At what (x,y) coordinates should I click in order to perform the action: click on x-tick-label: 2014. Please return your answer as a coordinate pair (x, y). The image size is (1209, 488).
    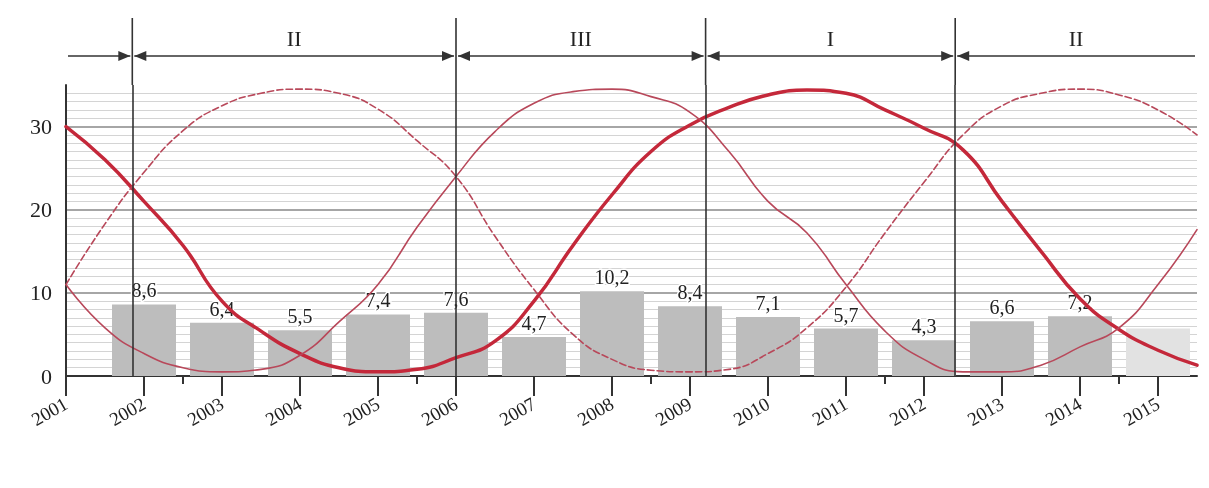
    Looking at the image, I should click on (1063, 411).